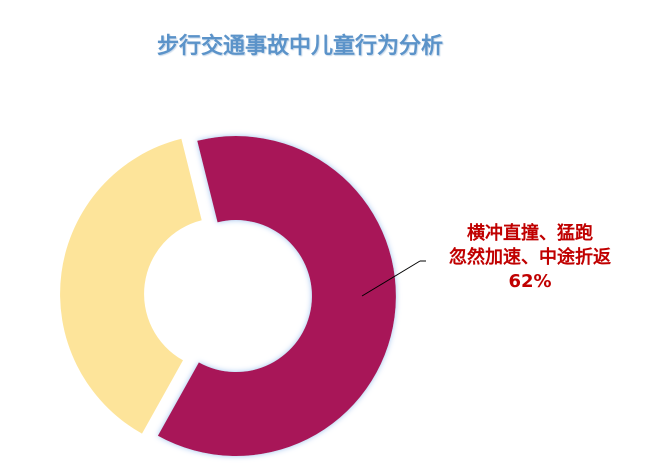 Image resolution: width=666 pixels, height=470 pixels. Describe the element at coordinates (530, 281) in the screenshot. I see `slice-value-label: 62%` at that location.